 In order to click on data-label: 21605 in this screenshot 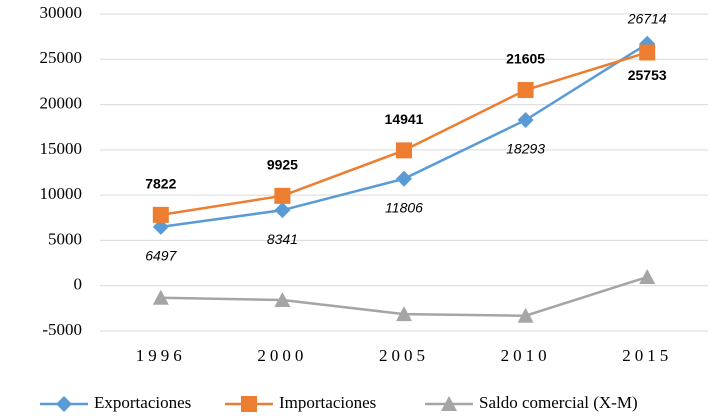, I will do `click(525, 59)`.